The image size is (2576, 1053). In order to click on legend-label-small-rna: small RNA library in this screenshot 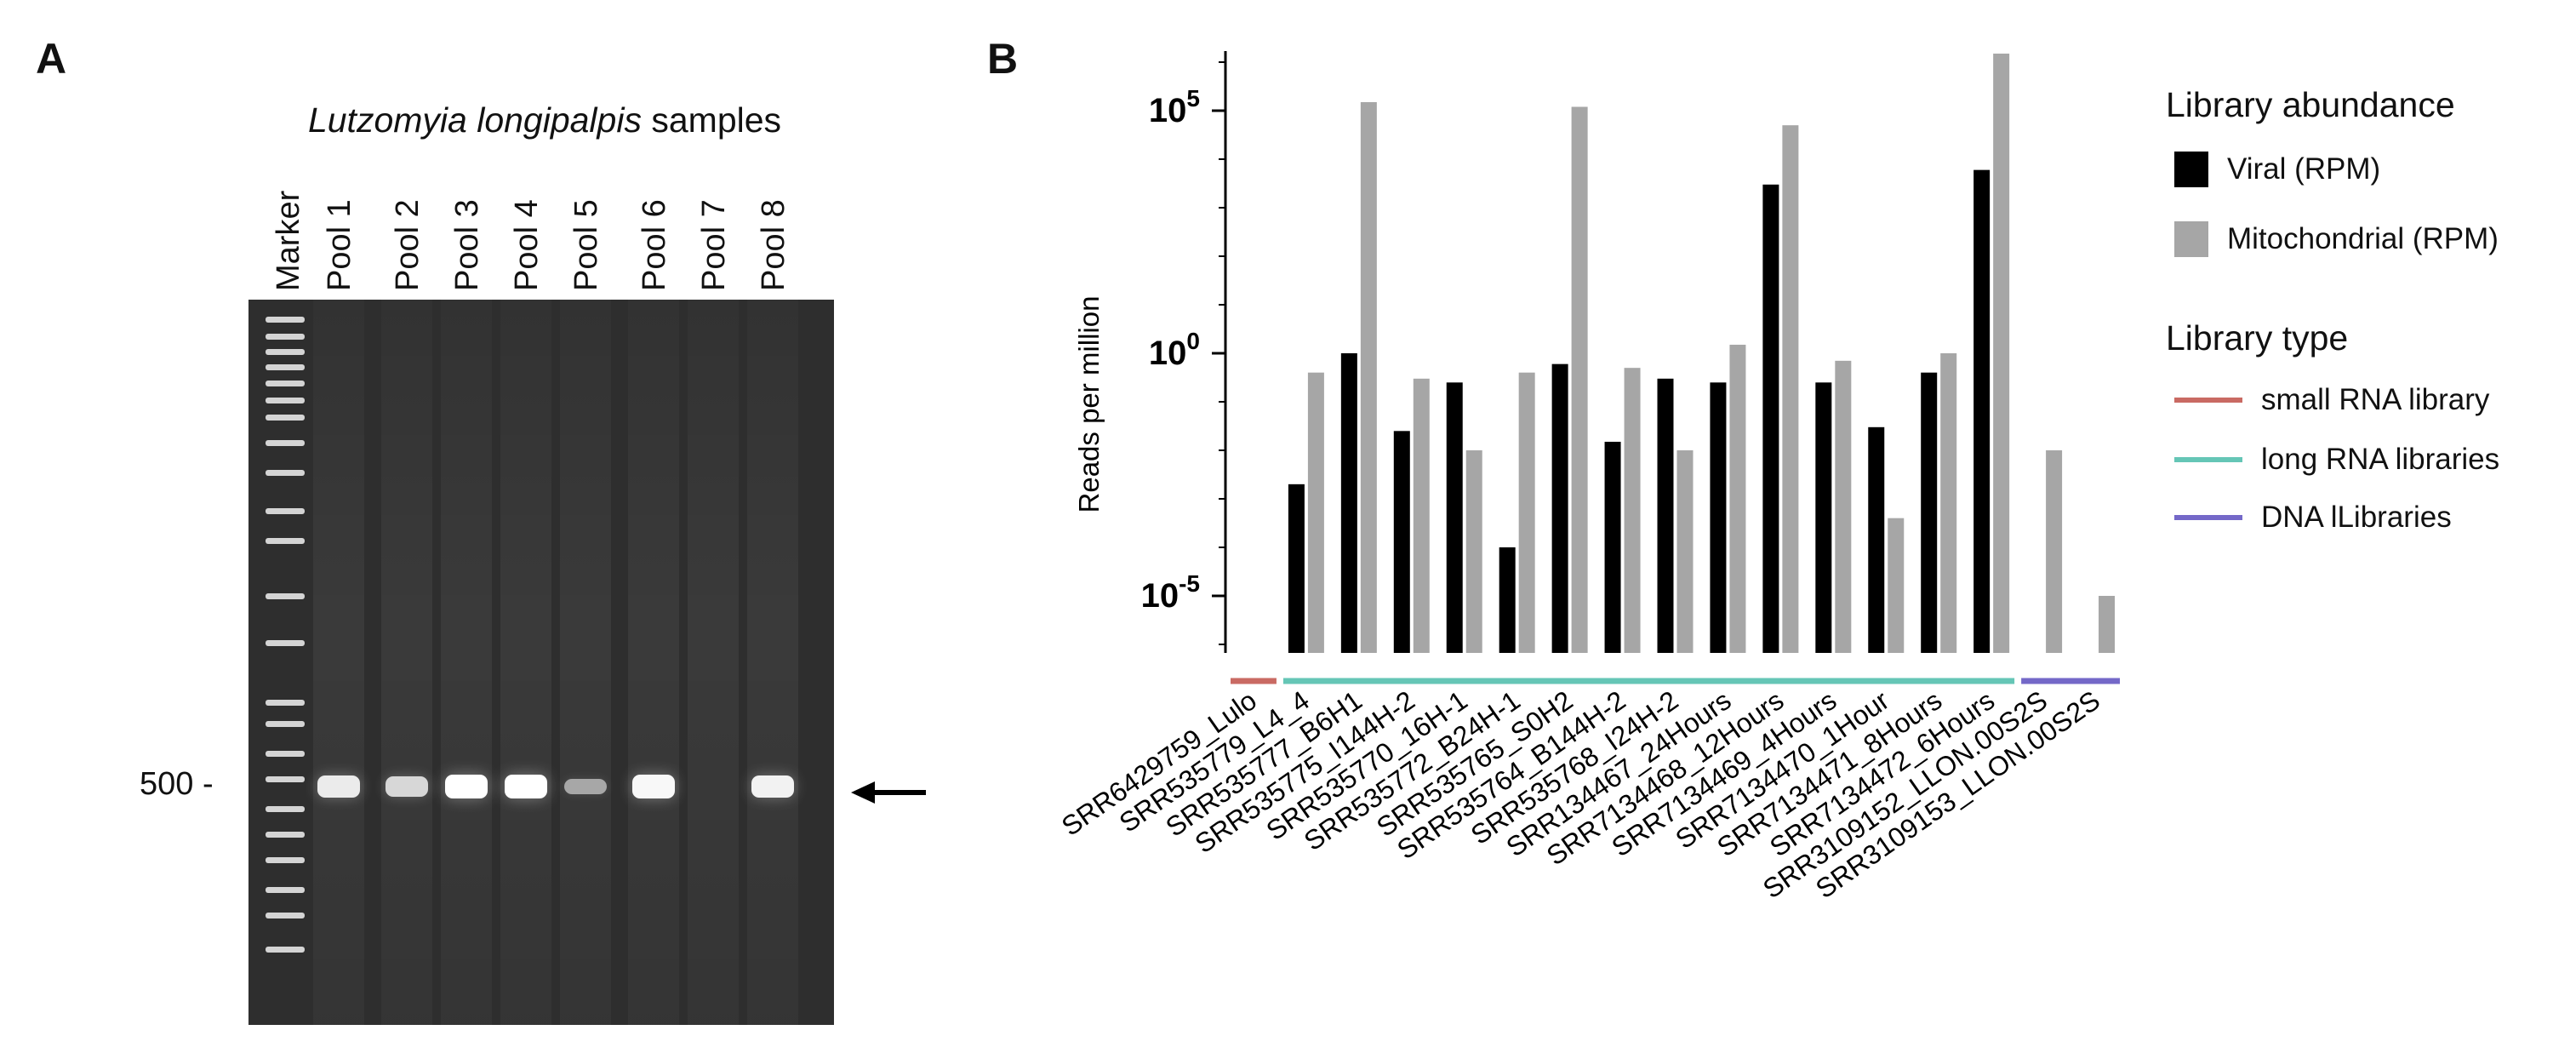, I will do `click(2375, 399)`.